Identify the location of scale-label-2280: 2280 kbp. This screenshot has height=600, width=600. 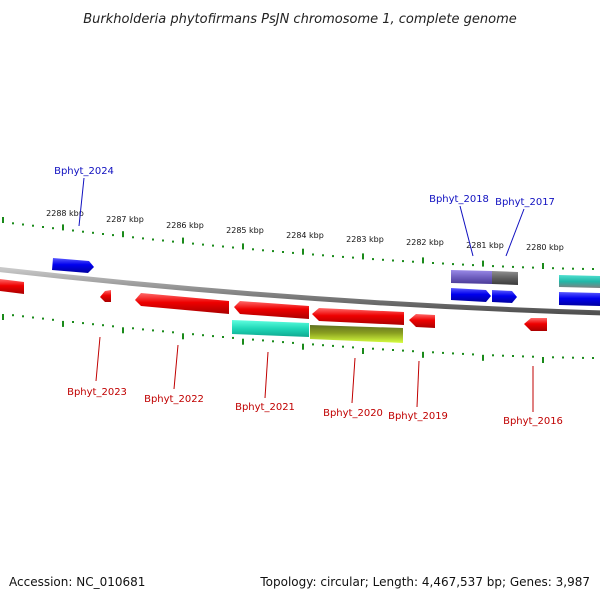
(545, 247).